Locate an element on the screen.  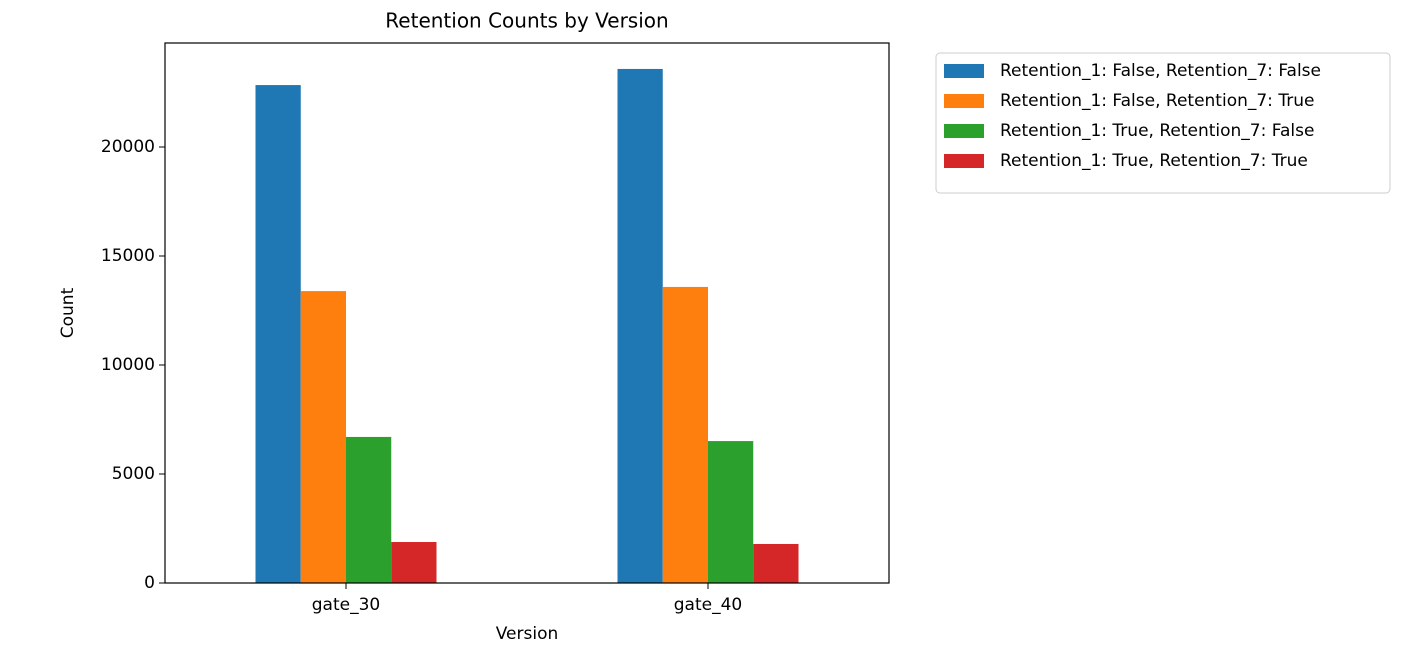
legend-box is located at coordinates (1163, 123).